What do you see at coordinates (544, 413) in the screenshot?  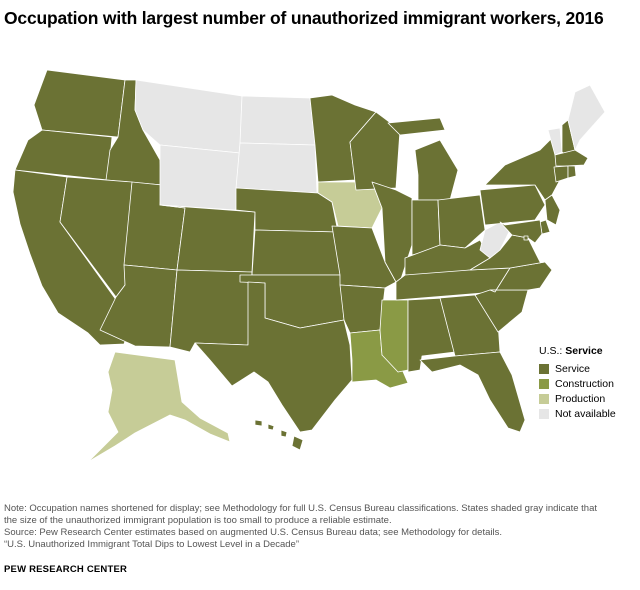 I see `legend-swatch-not-available` at bounding box center [544, 413].